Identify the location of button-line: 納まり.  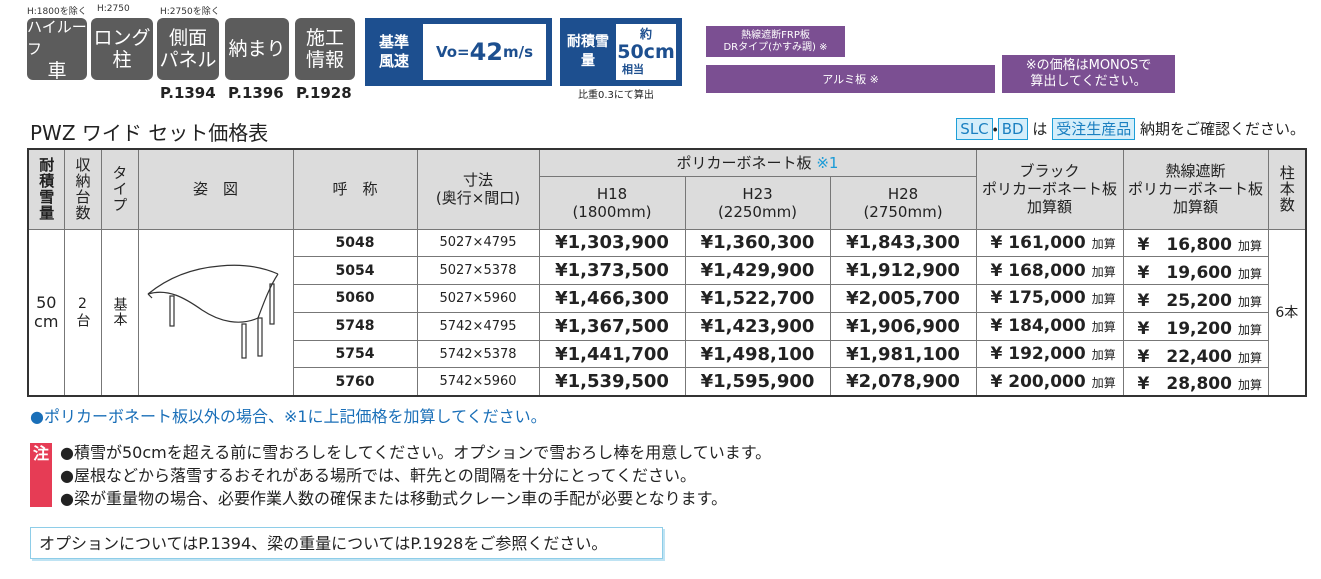
(257, 49).